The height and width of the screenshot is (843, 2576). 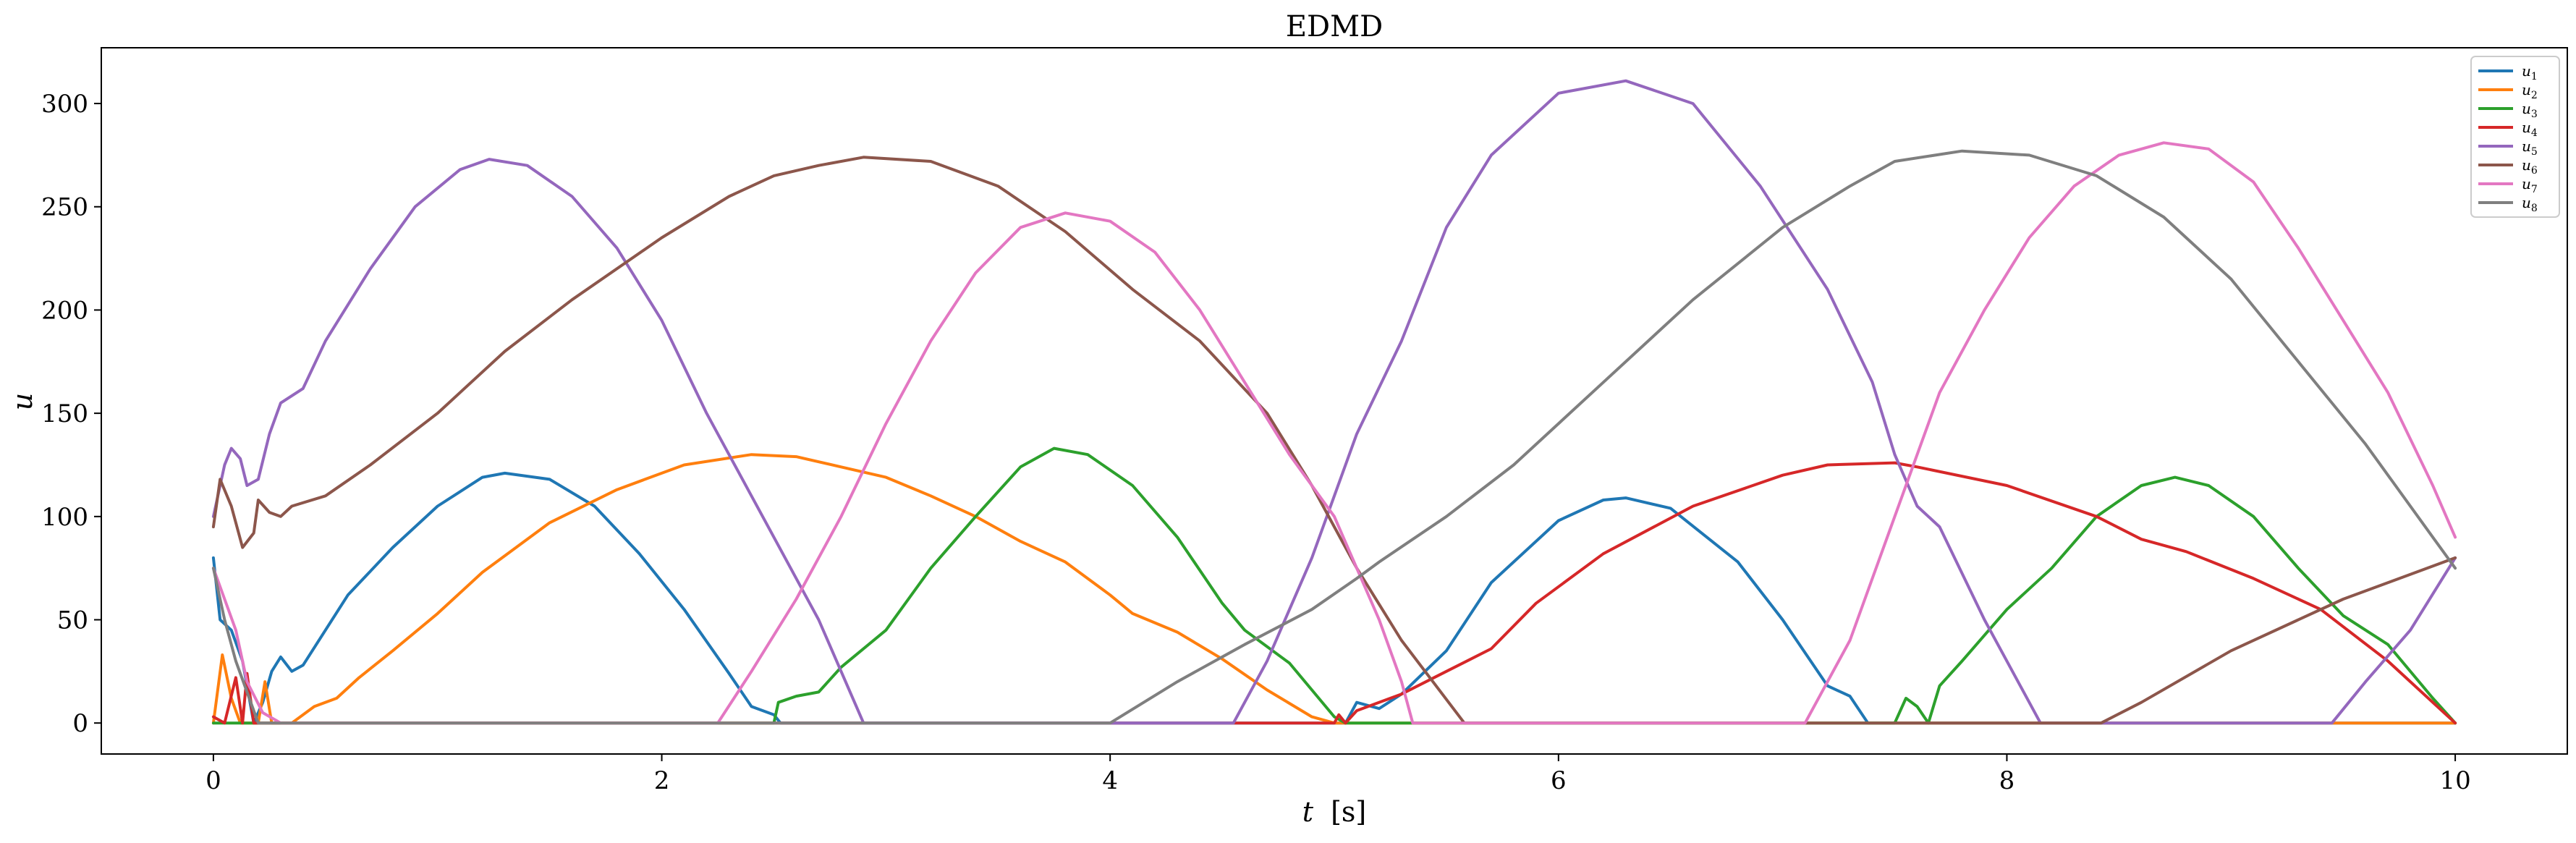 What do you see at coordinates (2007, 780) in the screenshot?
I see `x-tick-label: 8` at bounding box center [2007, 780].